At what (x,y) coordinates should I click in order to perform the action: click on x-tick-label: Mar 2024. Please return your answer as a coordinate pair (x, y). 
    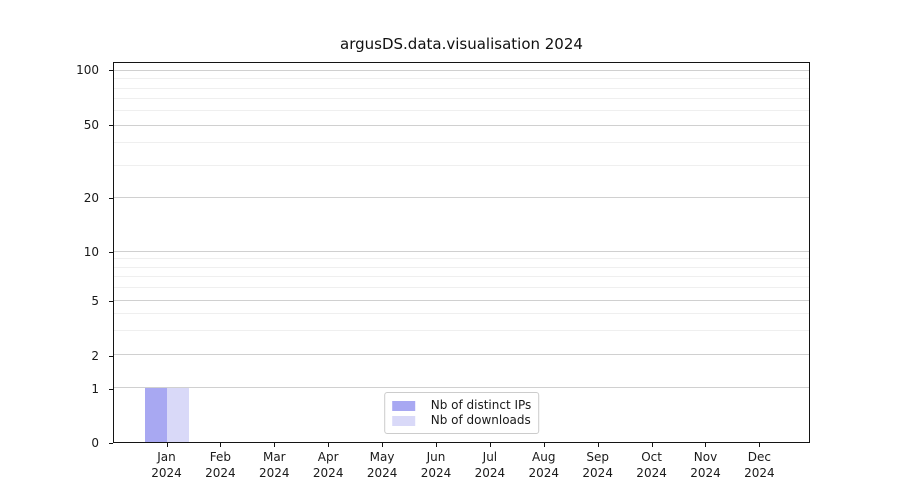
    Looking at the image, I should click on (274, 465).